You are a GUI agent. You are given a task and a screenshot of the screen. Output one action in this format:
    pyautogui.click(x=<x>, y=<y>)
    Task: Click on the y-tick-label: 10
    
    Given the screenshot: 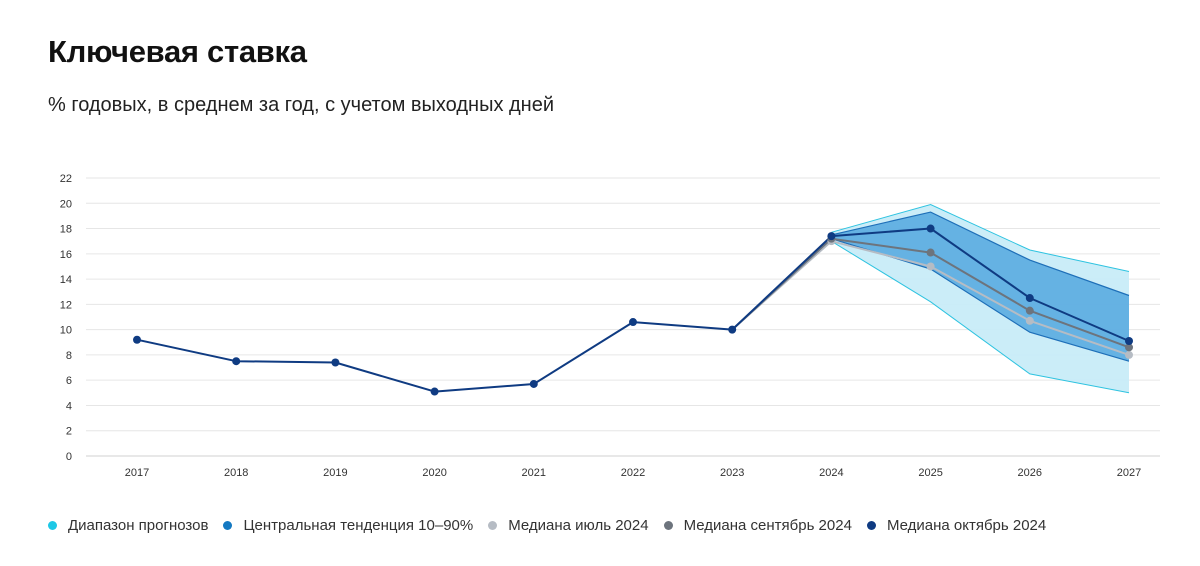 What is the action you would take?
    pyautogui.click(x=66, y=331)
    